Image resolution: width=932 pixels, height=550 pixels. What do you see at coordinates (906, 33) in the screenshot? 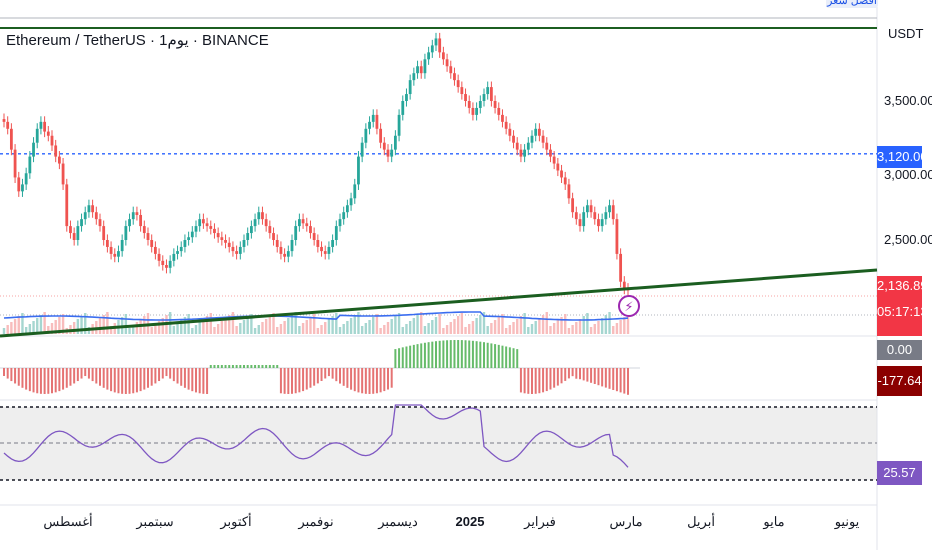
I see `currency-unit-label: USDT` at bounding box center [906, 33].